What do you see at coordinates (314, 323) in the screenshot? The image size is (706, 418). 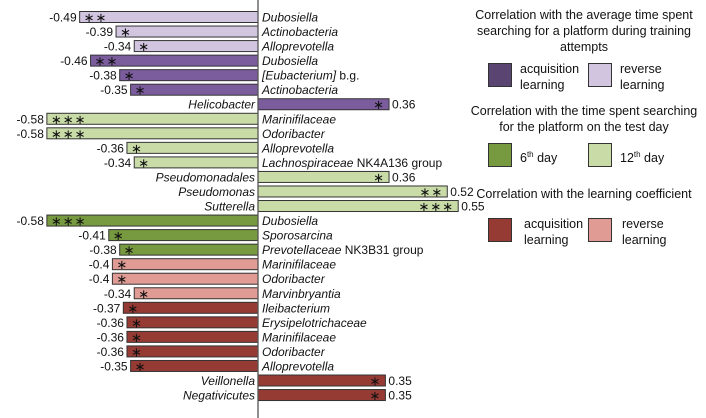 I see `taxon-label: Erysipelotrichaceae` at bounding box center [314, 323].